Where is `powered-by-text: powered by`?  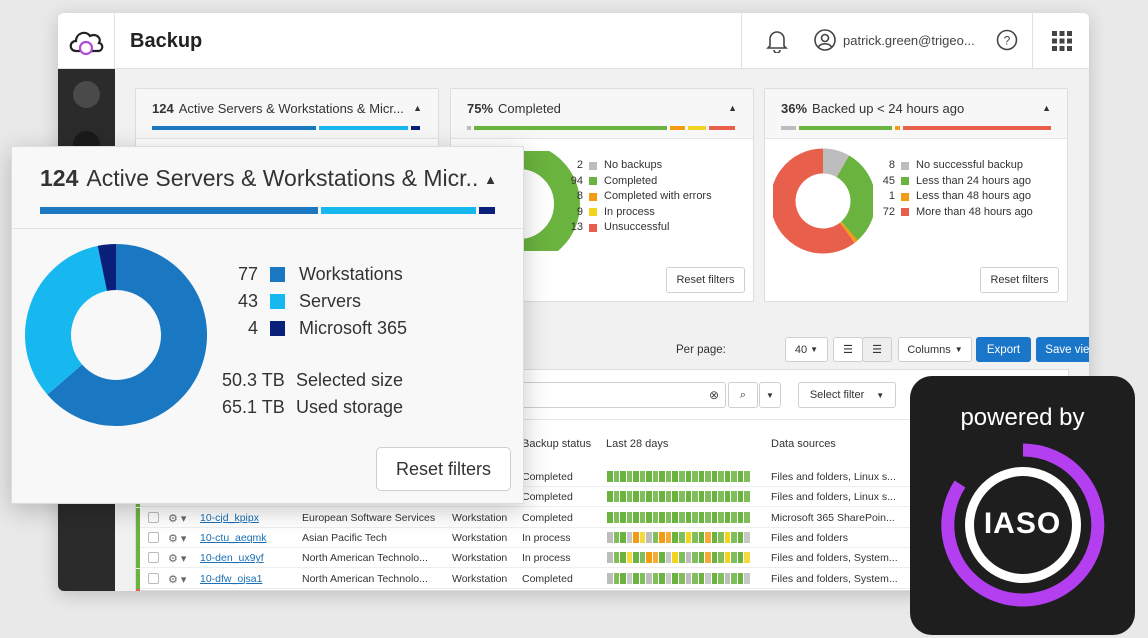
powered-by-text: powered by is located at coordinates (1022, 417).